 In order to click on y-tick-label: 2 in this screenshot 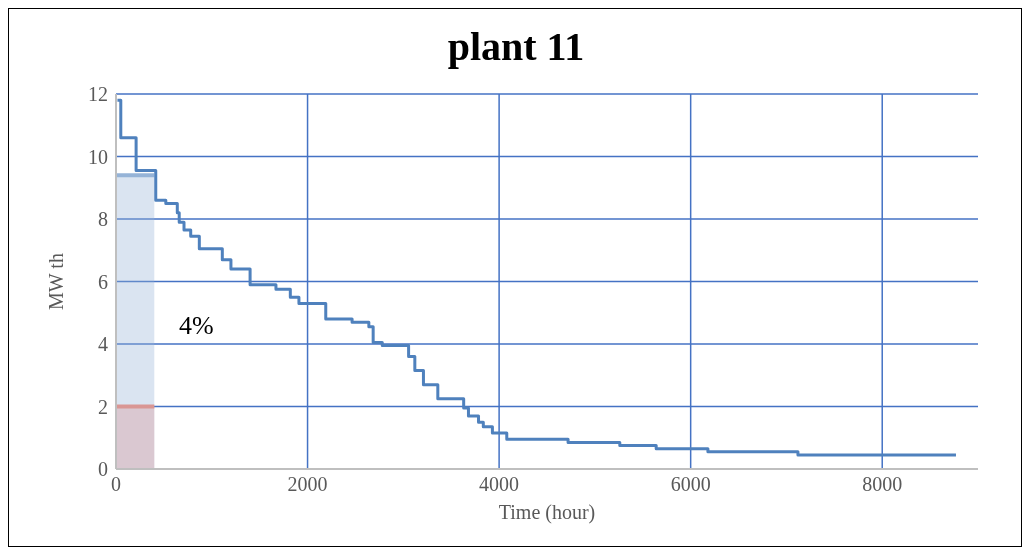, I will do `click(103, 406)`.